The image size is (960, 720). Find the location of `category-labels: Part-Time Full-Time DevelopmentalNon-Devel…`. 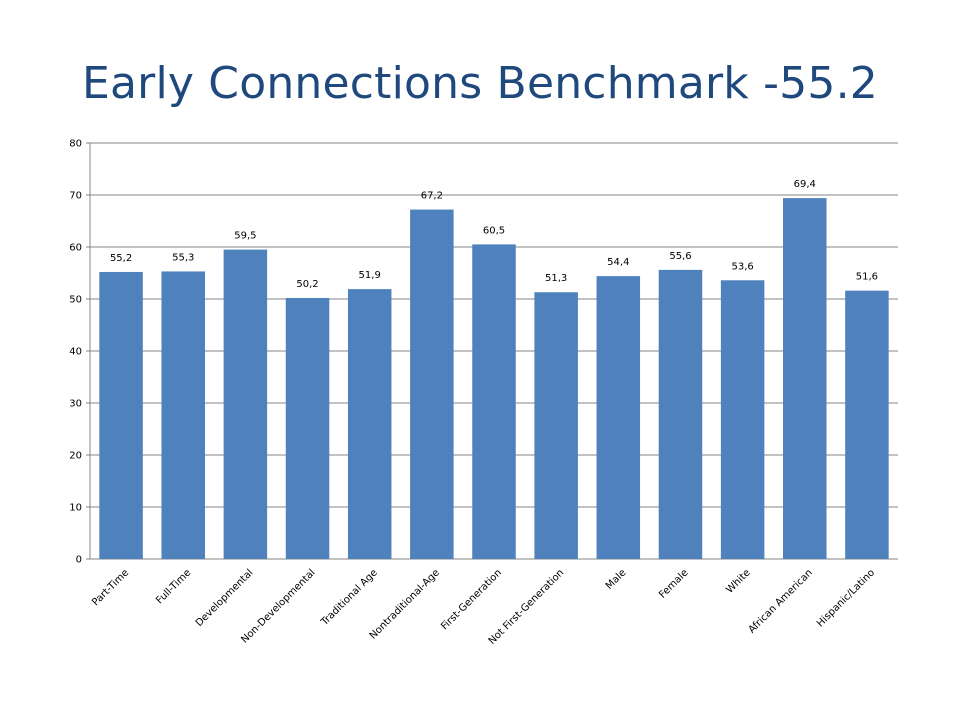

category-labels: Part-Time Full-Time DevelopmentalNon-Devel… is located at coordinates (483, 607).